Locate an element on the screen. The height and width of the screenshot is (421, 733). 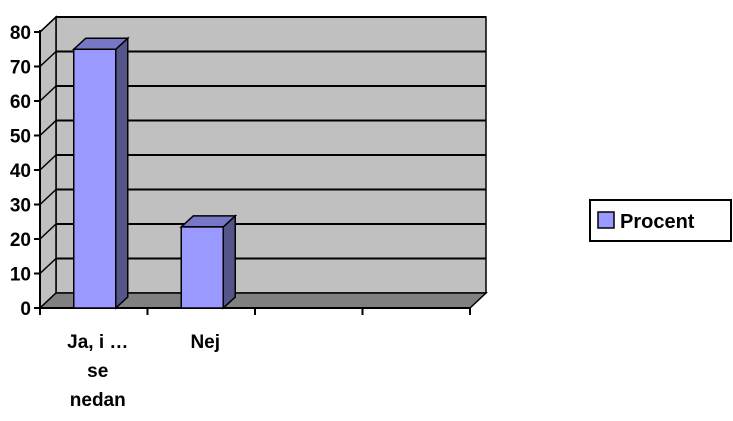
legend-label-procent: Procent is located at coordinates (657, 222).